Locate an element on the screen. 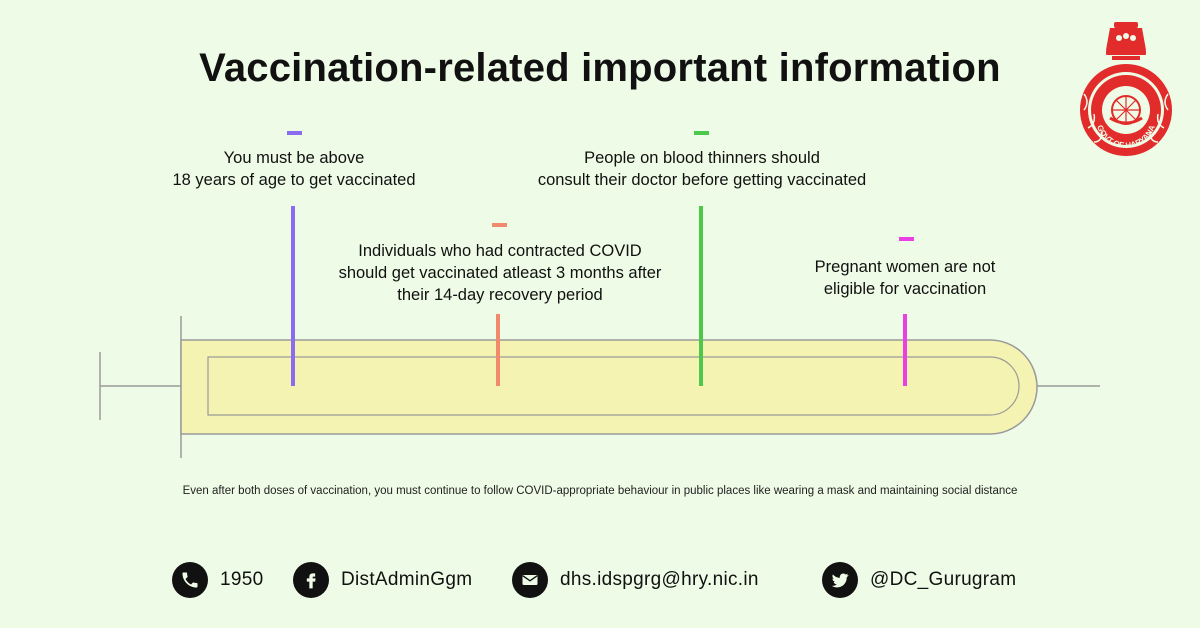  point-3-dash is located at coordinates (701, 133).